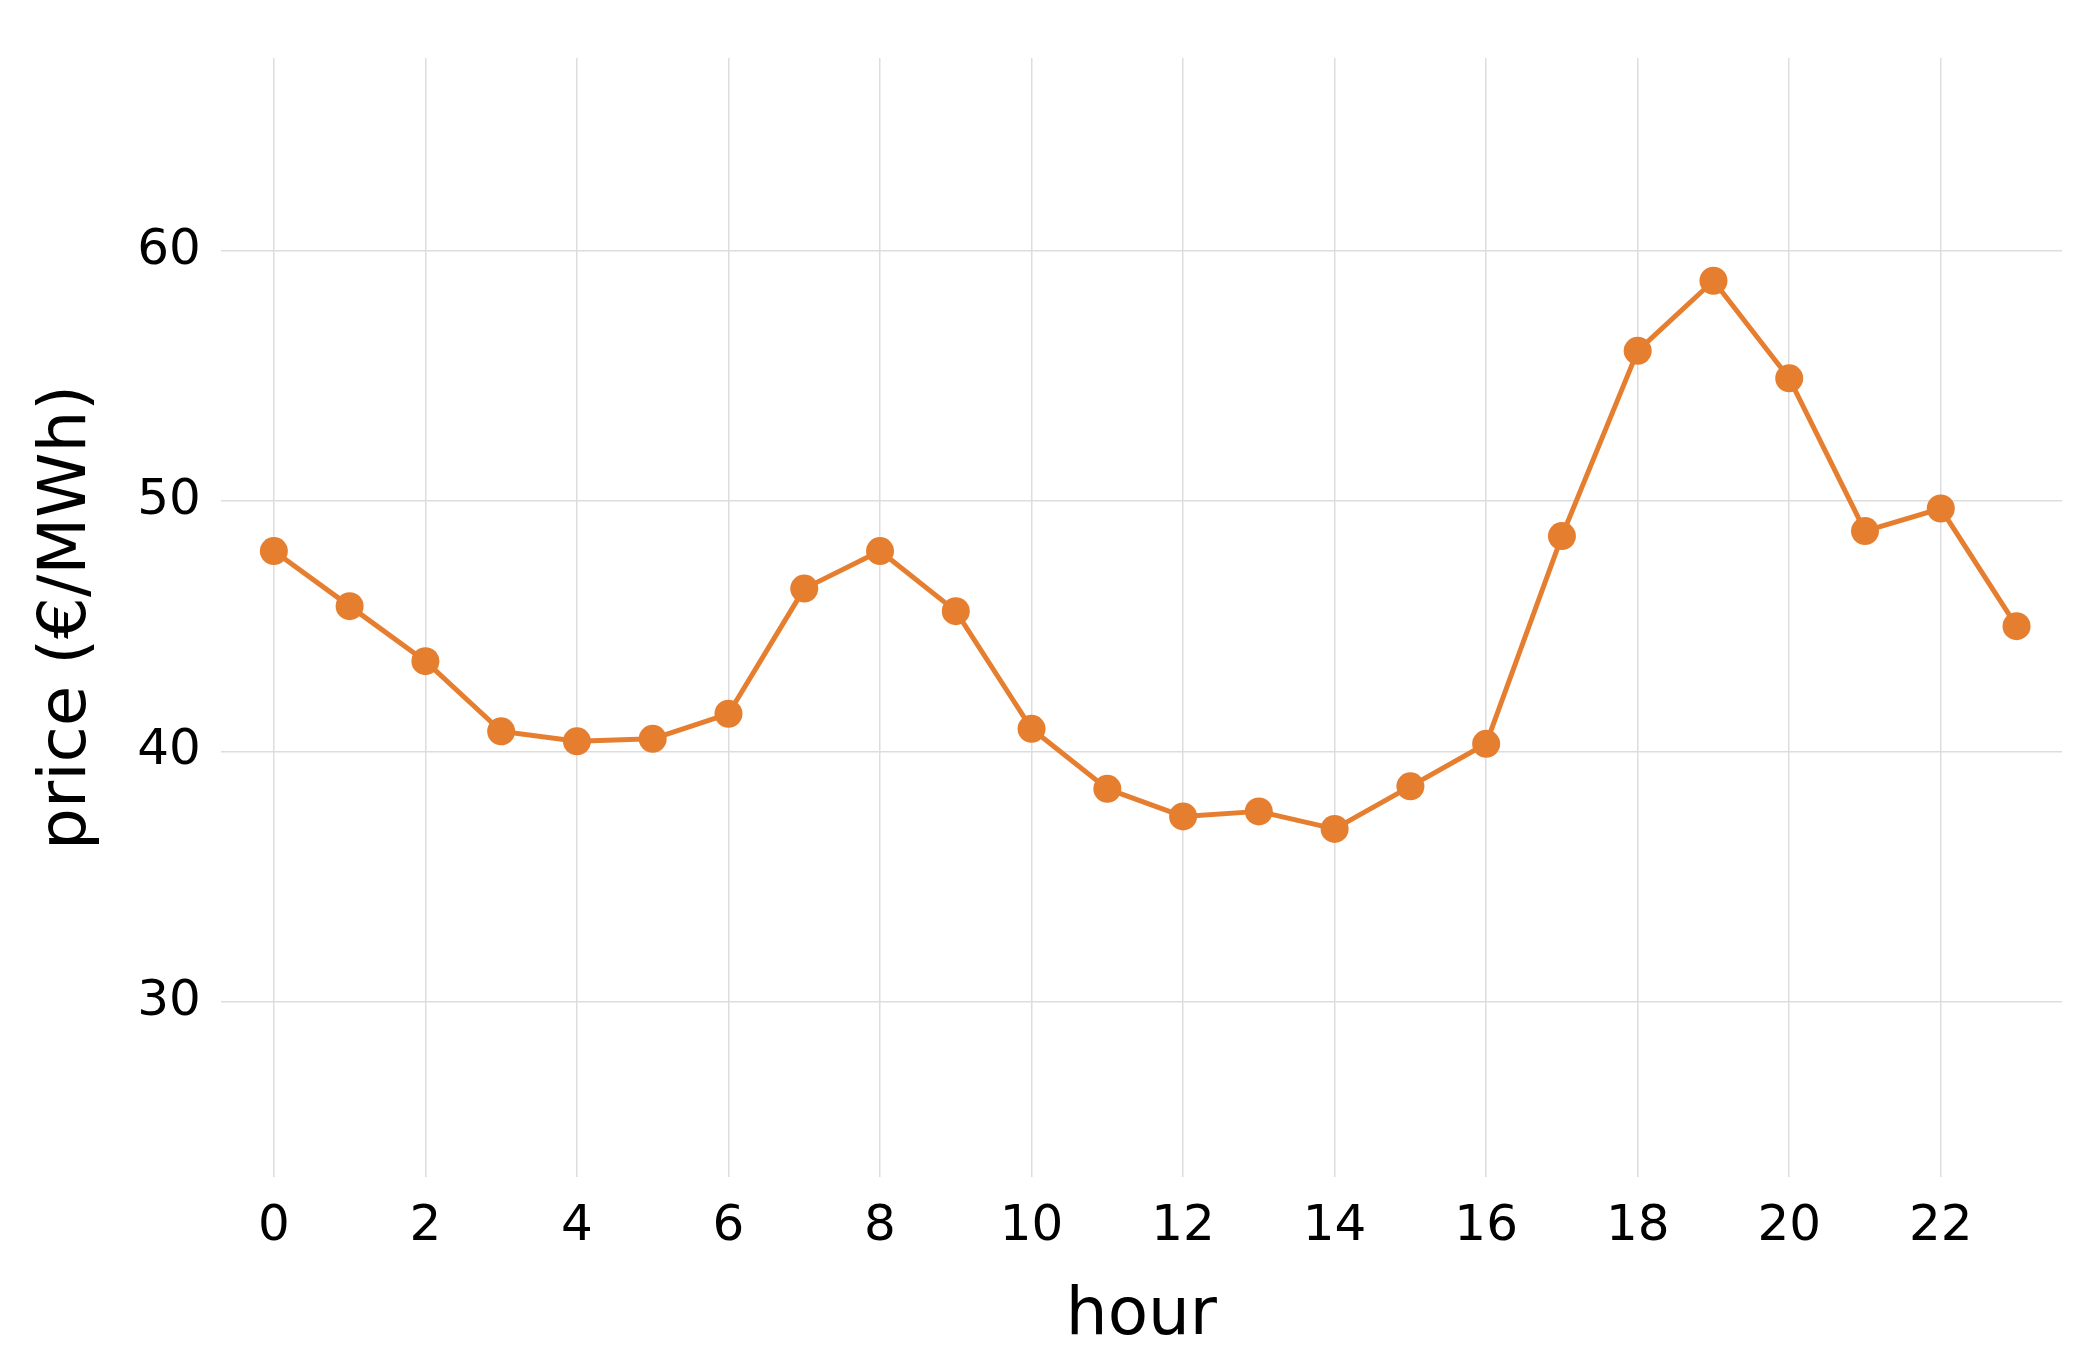  Describe the element at coordinates (577, 1222) in the screenshot. I see `x-tick-label: 4` at that location.